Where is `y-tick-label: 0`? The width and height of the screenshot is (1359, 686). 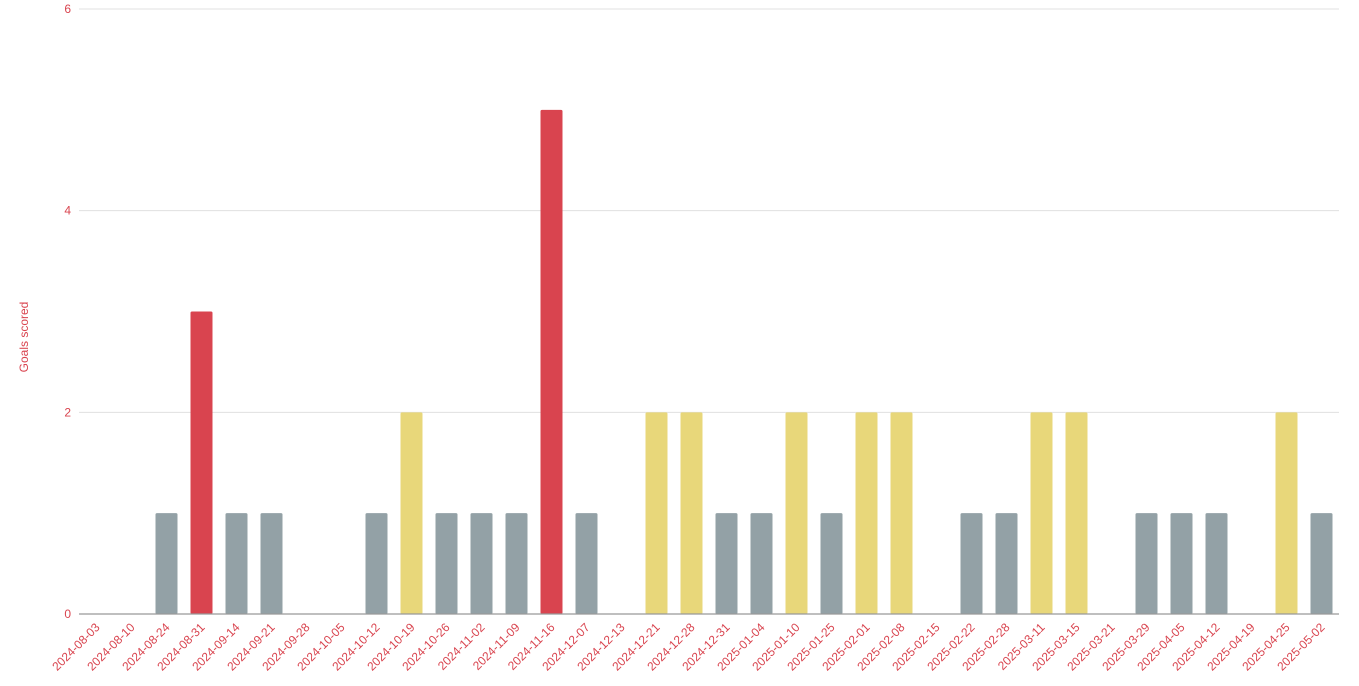
y-tick-label: 0 is located at coordinates (67, 614).